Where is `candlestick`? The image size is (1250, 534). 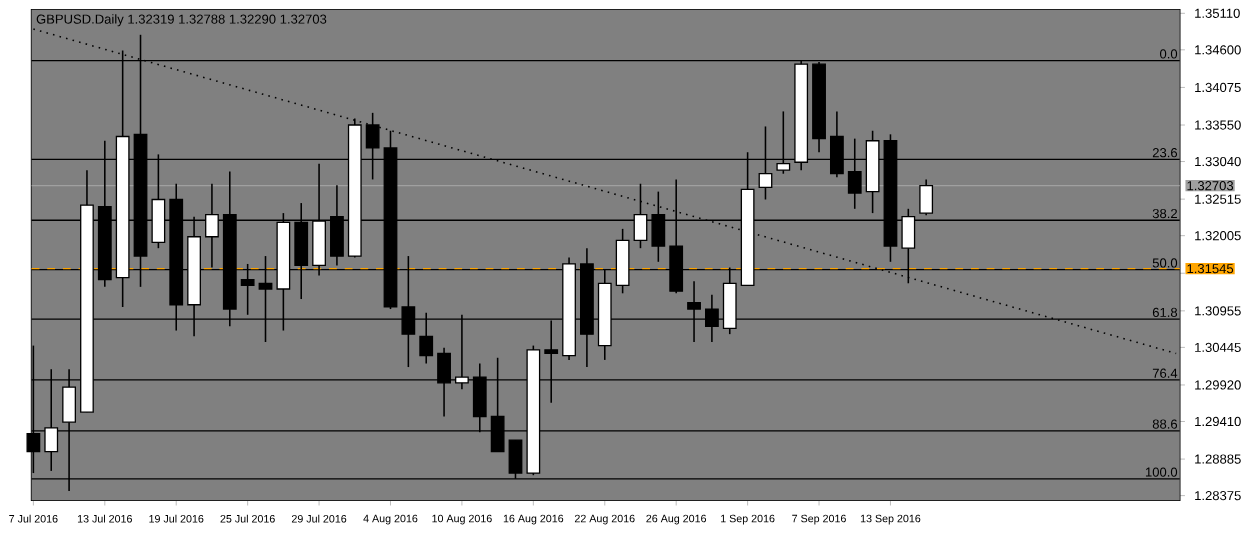 candlestick is located at coordinates (926, 198).